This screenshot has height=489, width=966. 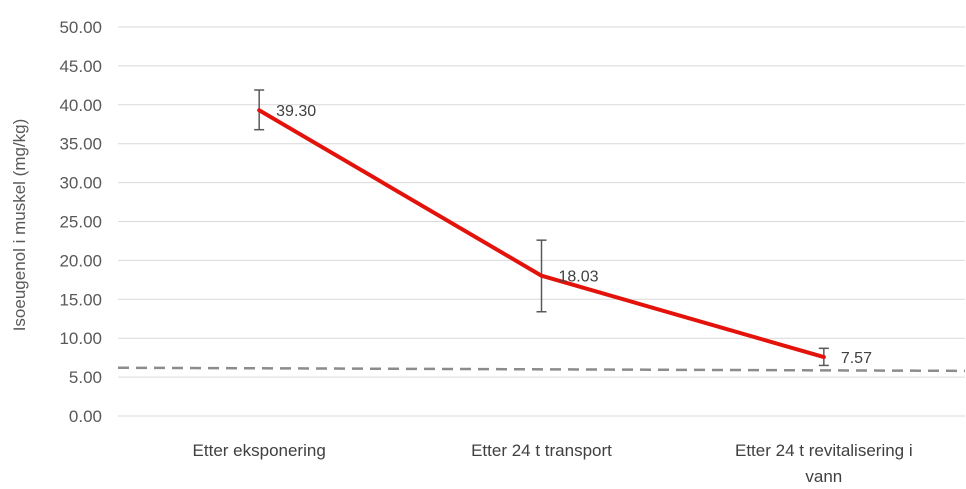 What do you see at coordinates (80, 27) in the screenshot?
I see `y-tick-label: 50.00` at bounding box center [80, 27].